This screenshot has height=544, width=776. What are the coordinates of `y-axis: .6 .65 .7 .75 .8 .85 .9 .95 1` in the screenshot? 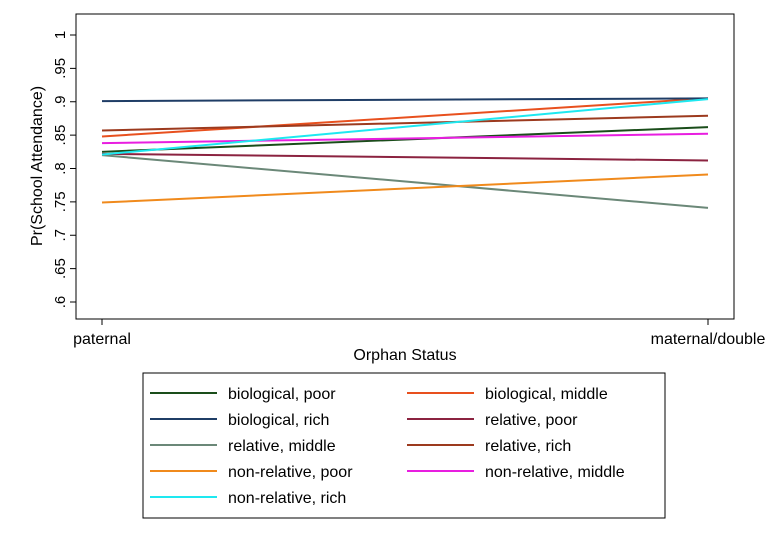 It's located at (64, 169).